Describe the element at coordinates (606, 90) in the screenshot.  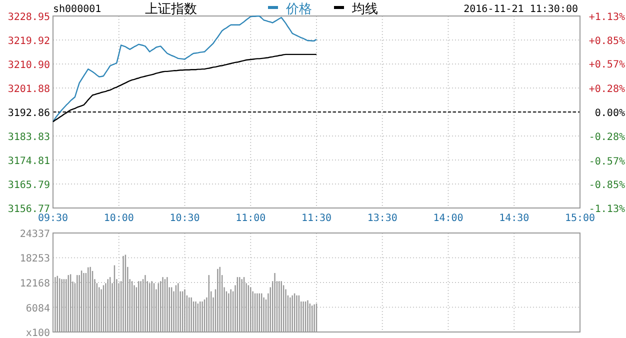
I see `y2-tick-label: +0.28%` at that location.